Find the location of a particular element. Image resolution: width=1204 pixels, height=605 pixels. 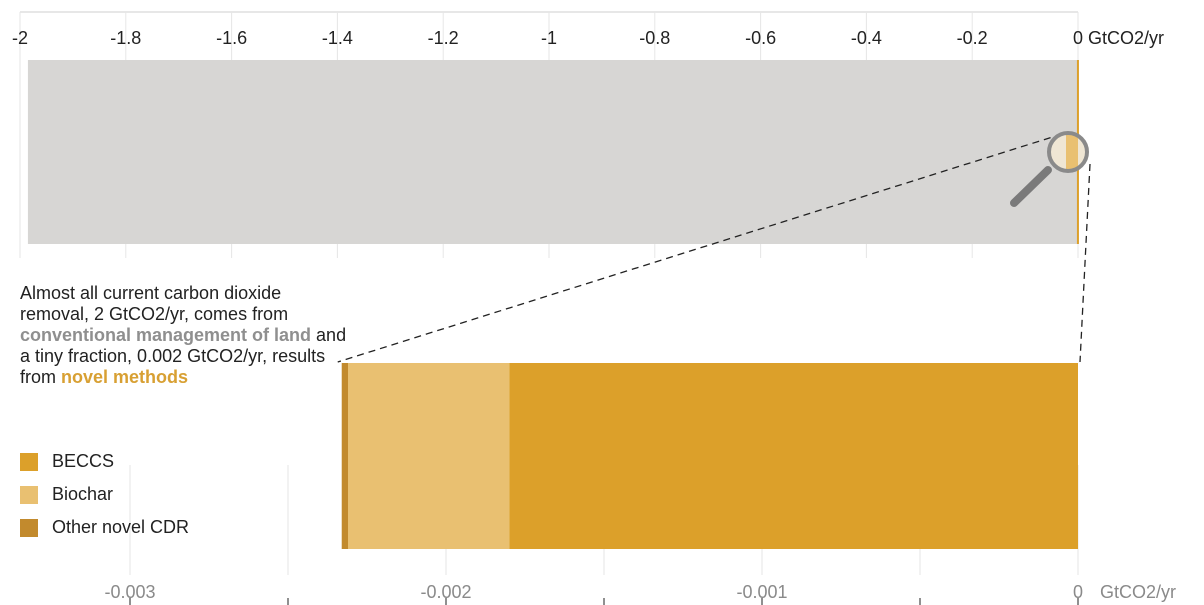

legend-item-other: Other novel CDR is located at coordinates (104, 527).